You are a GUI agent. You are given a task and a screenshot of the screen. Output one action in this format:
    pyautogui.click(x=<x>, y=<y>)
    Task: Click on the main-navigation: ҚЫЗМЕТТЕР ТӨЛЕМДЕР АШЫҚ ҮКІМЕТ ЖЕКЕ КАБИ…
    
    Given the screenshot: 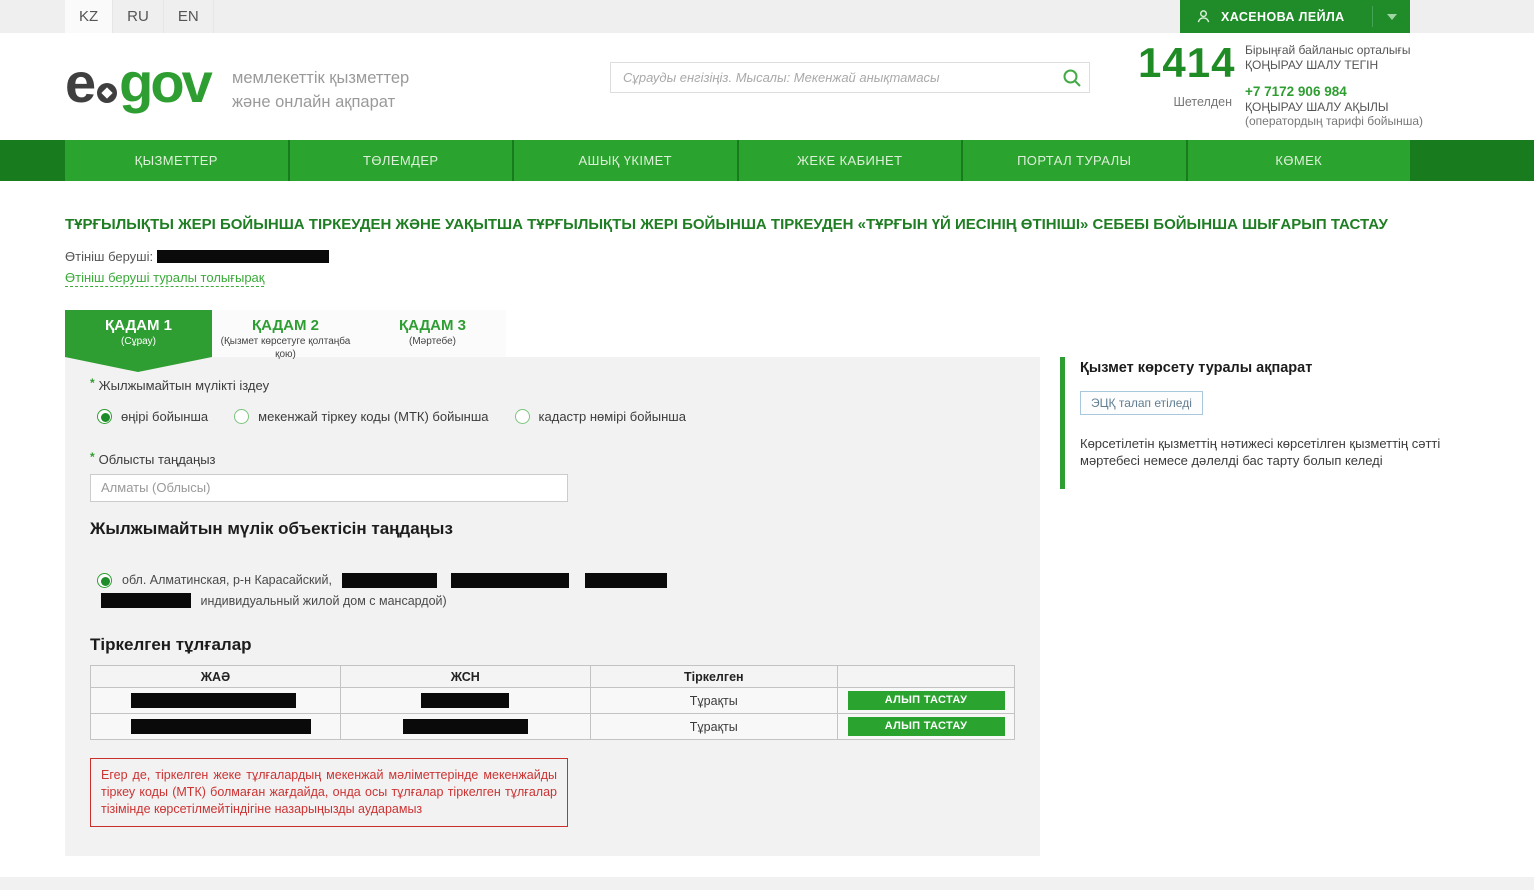 What is the action you would take?
    pyautogui.click(x=767, y=160)
    